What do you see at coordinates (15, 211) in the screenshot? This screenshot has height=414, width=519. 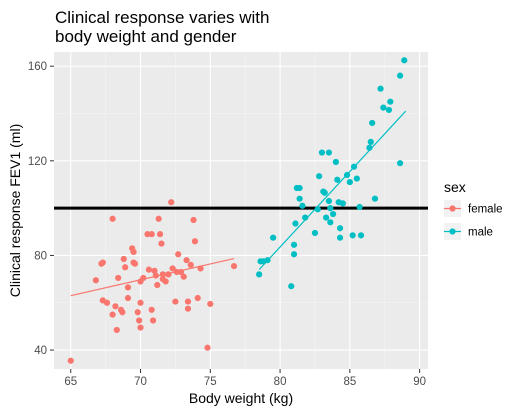 I see `y-axis-label: Clinical response FEV1 (ml)` at bounding box center [15, 211].